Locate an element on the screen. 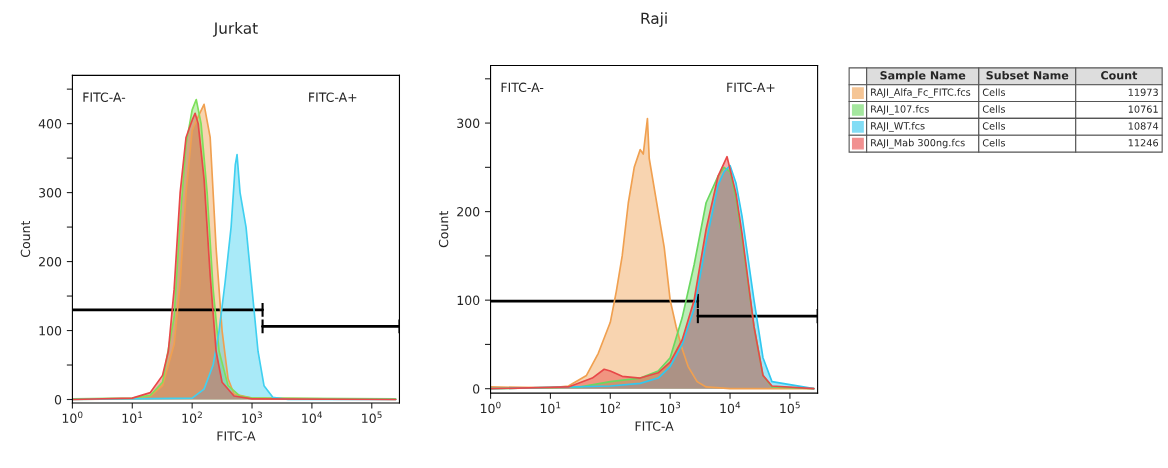 This screenshot has width=1168, height=468. text: 10761 is located at coordinates (1143, 109).